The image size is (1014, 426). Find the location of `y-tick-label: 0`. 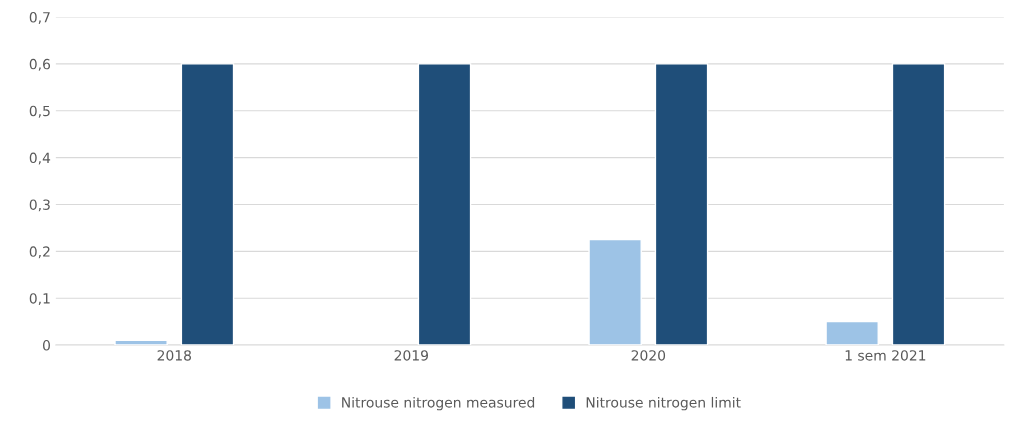

y-tick-label: 0 is located at coordinates (46, 345).